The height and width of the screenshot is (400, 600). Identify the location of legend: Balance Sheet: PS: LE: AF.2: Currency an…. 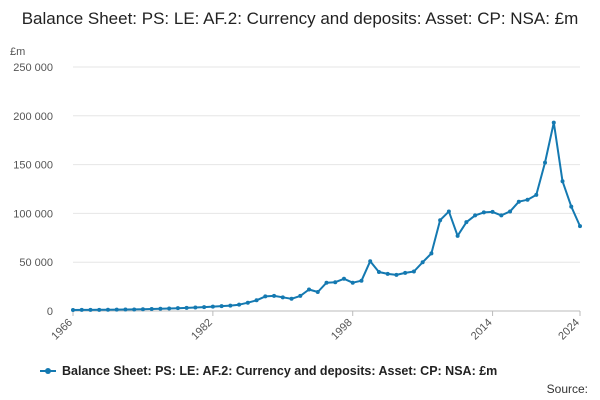
(268, 371).